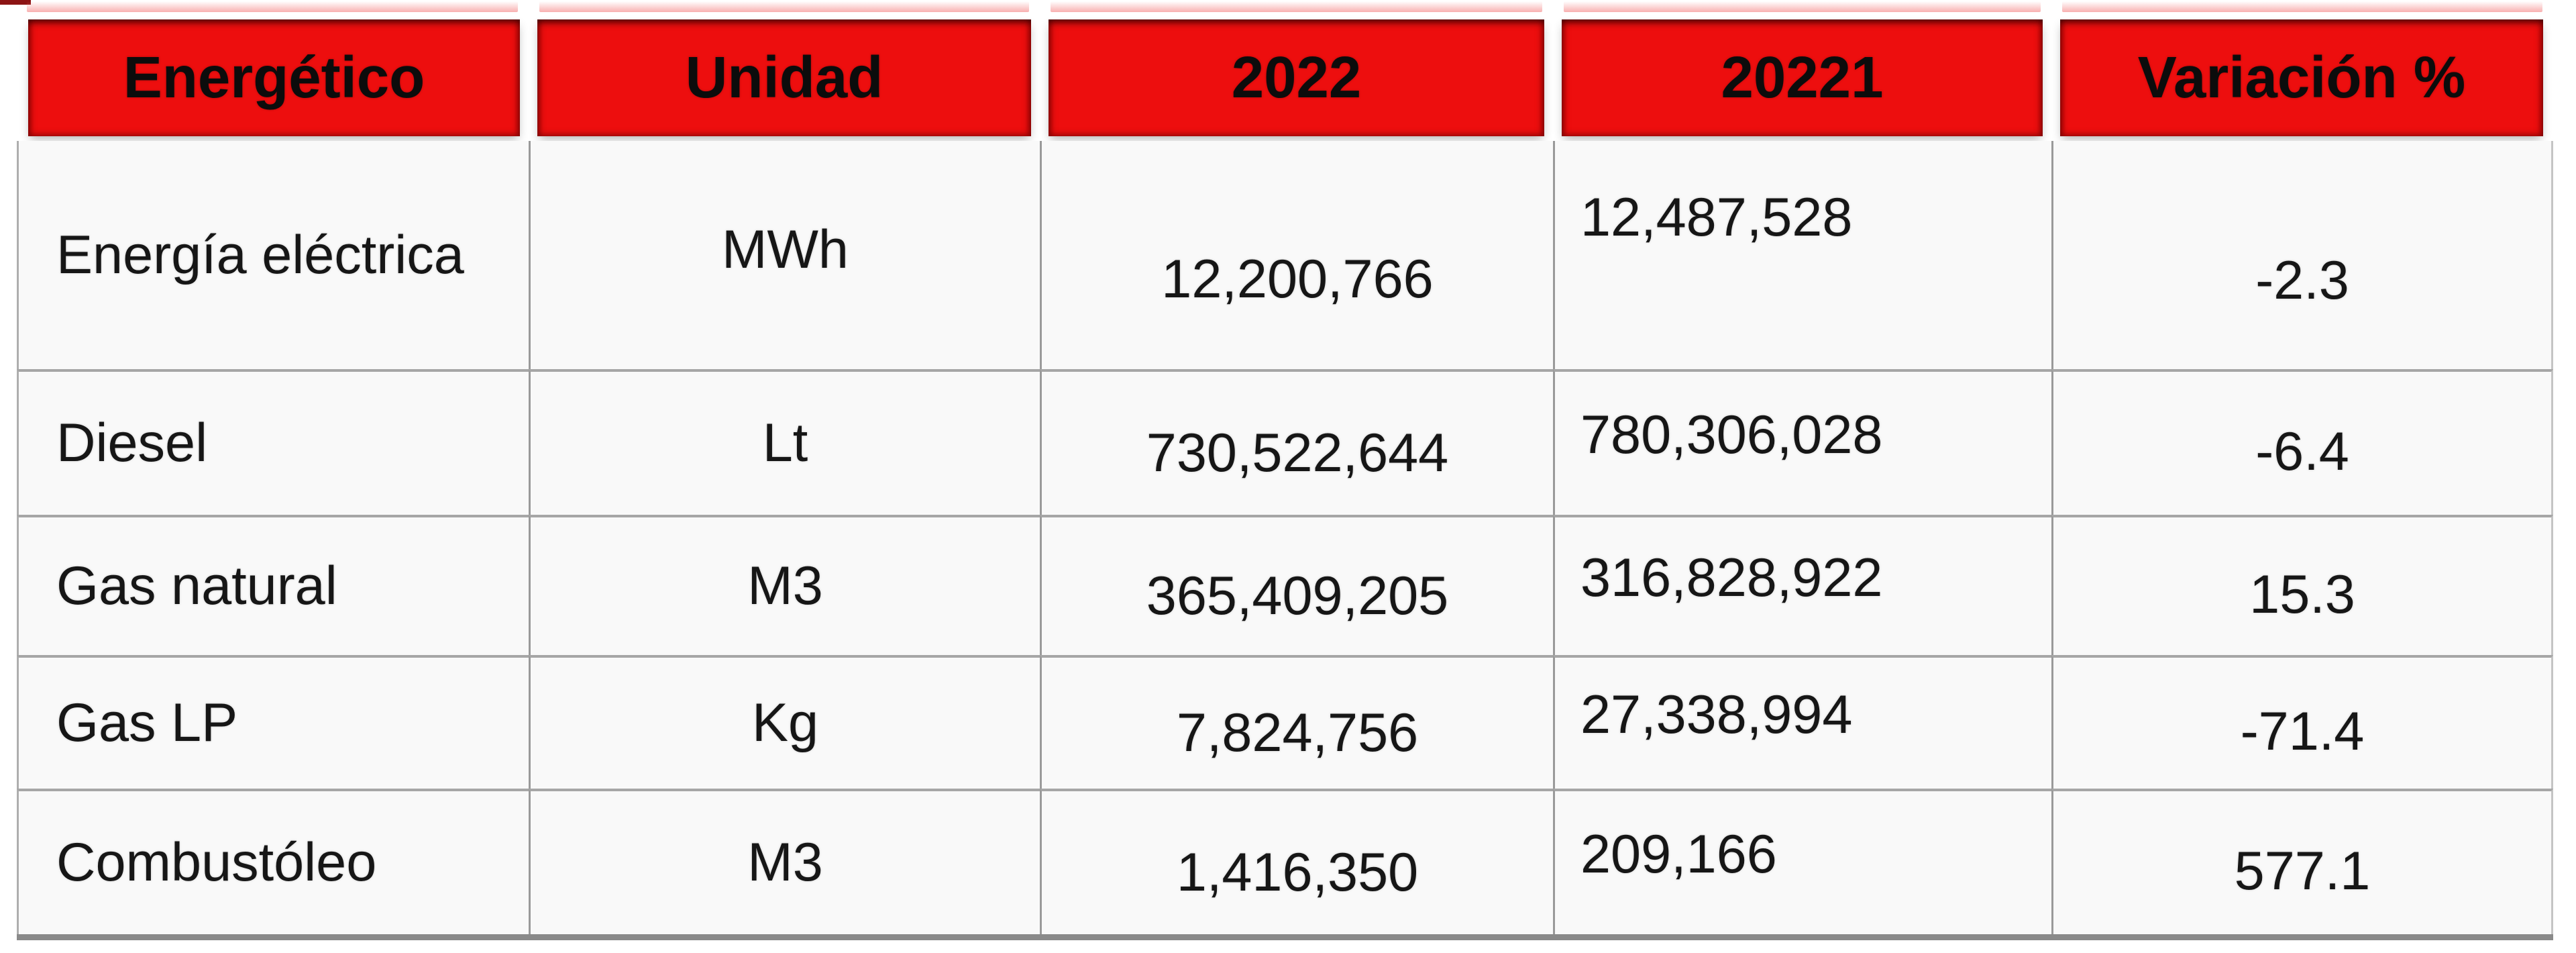 The height and width of the screenshot is (953, 2576). Describe the element at coordinates (1678, 854) in the screenshot. I see `cell-text: 209,166` at that location.